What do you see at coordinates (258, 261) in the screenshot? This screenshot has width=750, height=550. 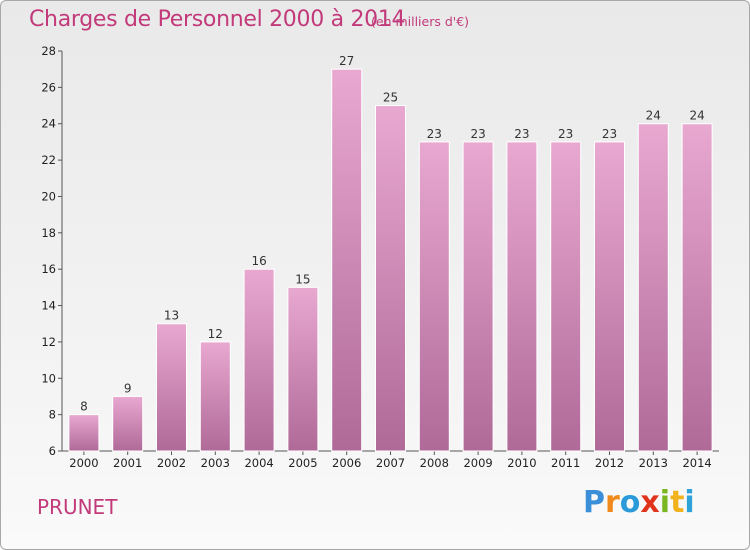 I see `data-label: 16` at bounding box center [258, 261].